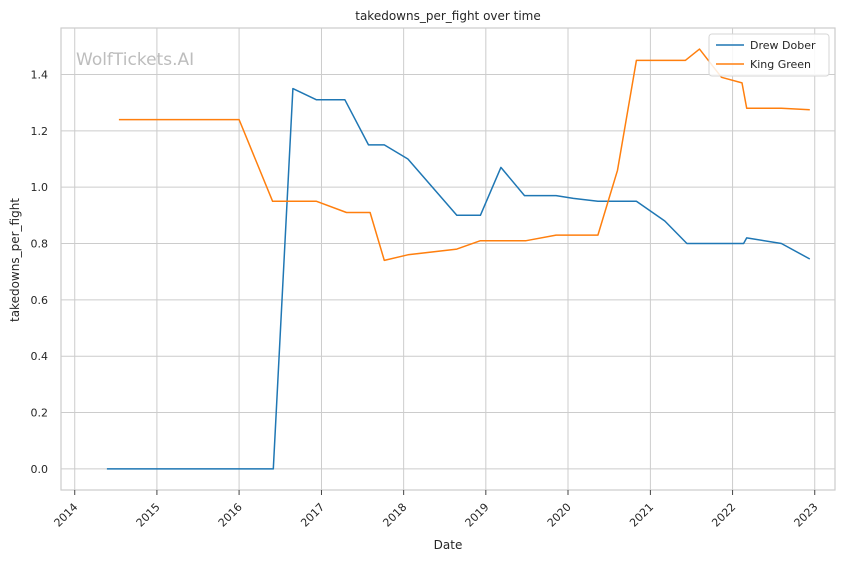 Image resolution: width=844 pixels, height=561 pixels. I want to click on x-axis-title: Date, so click(448, 545).